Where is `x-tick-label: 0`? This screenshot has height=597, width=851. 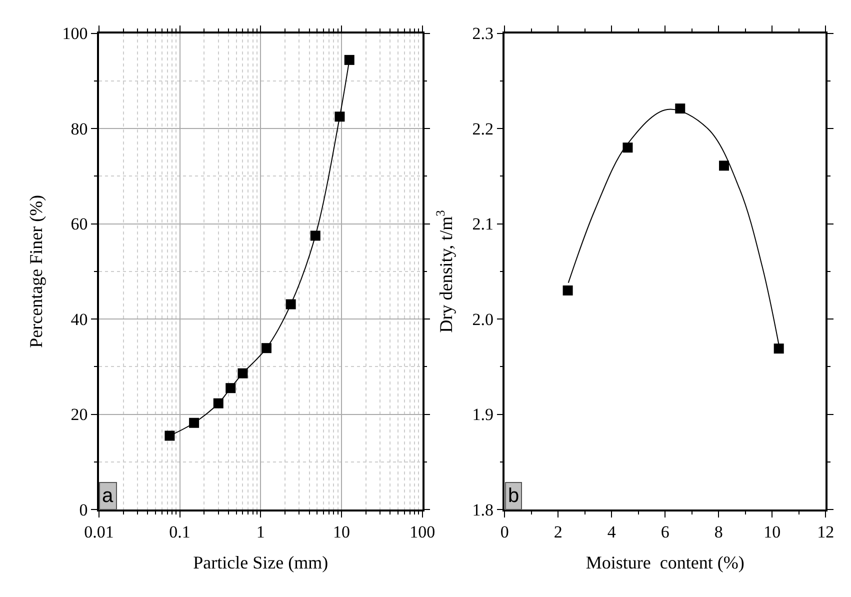
x-tick-label: 0 is located at coordinates (504, 532).